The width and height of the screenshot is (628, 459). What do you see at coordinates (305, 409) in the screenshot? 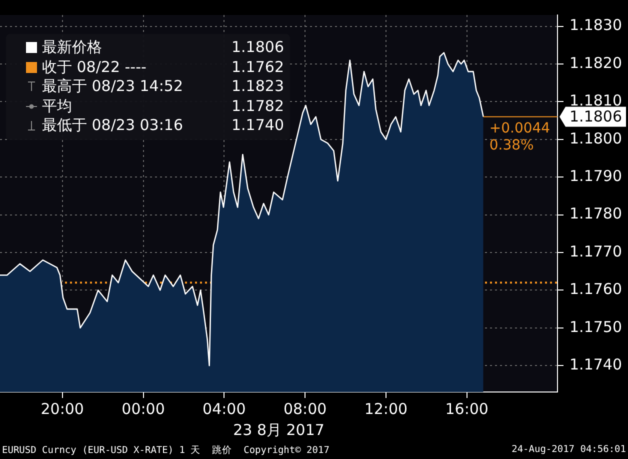
I see `x-tick-label: 08:00` at bounding box center [305, 409].